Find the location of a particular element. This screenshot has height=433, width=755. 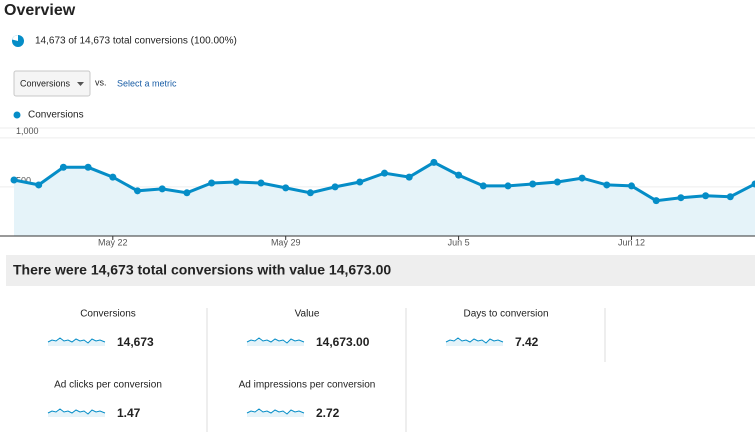

metric-dropdown is located at coordinates (52, 83).